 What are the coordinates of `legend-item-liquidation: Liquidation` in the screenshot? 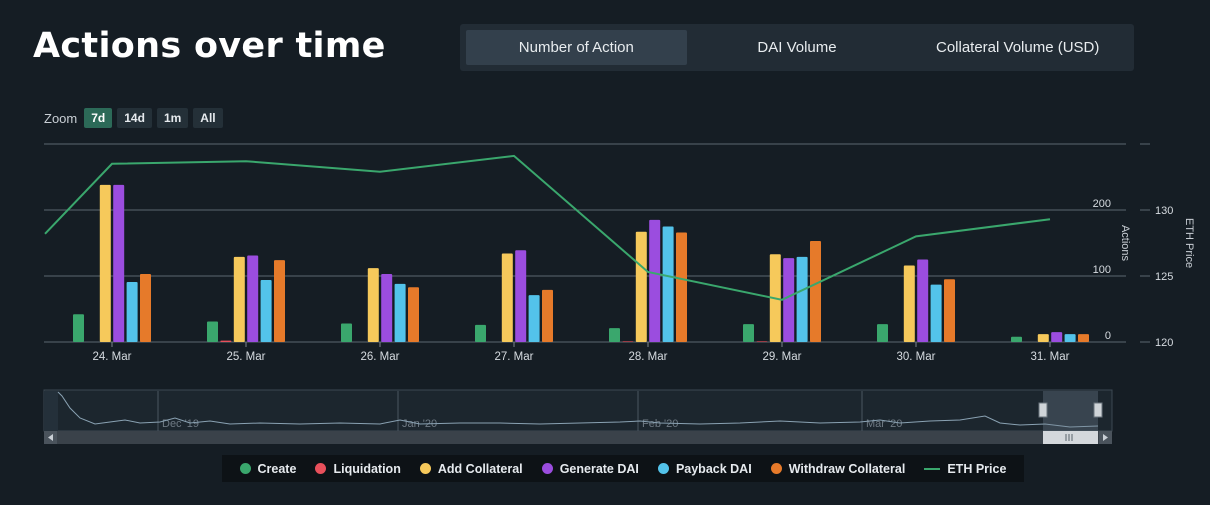 It's located at (358, 468).